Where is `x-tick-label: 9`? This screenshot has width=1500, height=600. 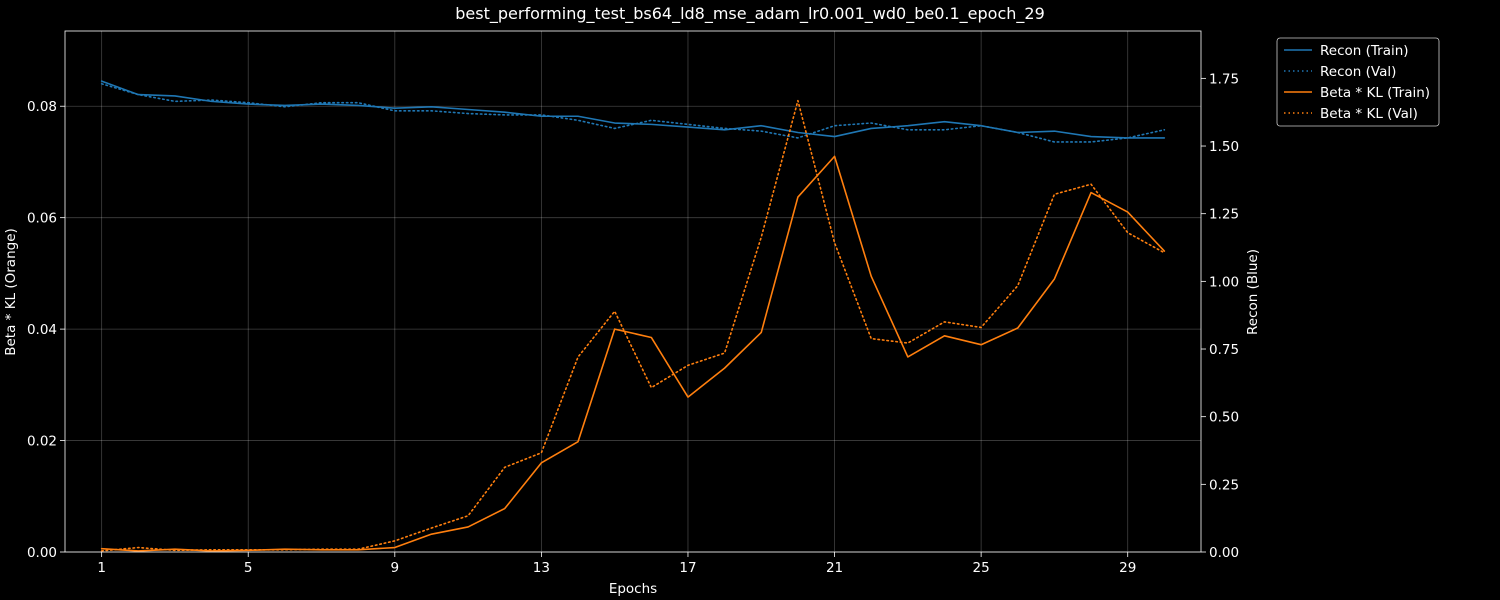
x-tick-label: 9 is located at coordinates (395, 568).